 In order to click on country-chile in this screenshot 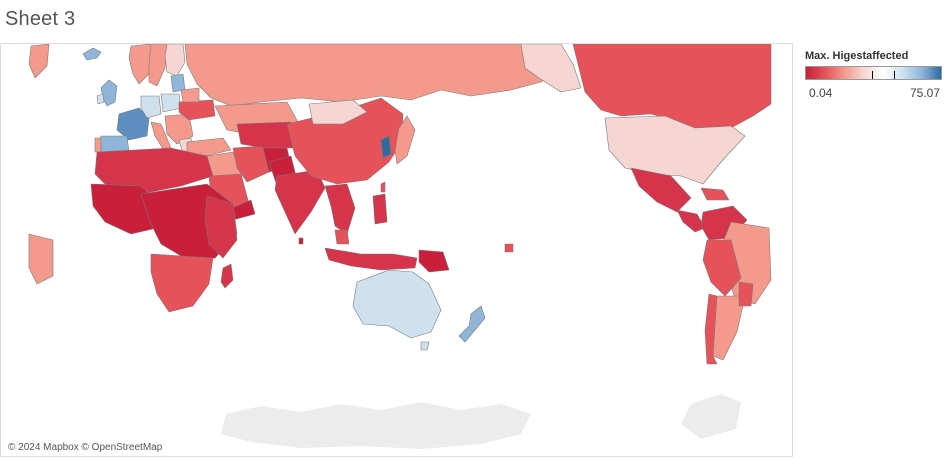, I will do `click(711, 329)`.